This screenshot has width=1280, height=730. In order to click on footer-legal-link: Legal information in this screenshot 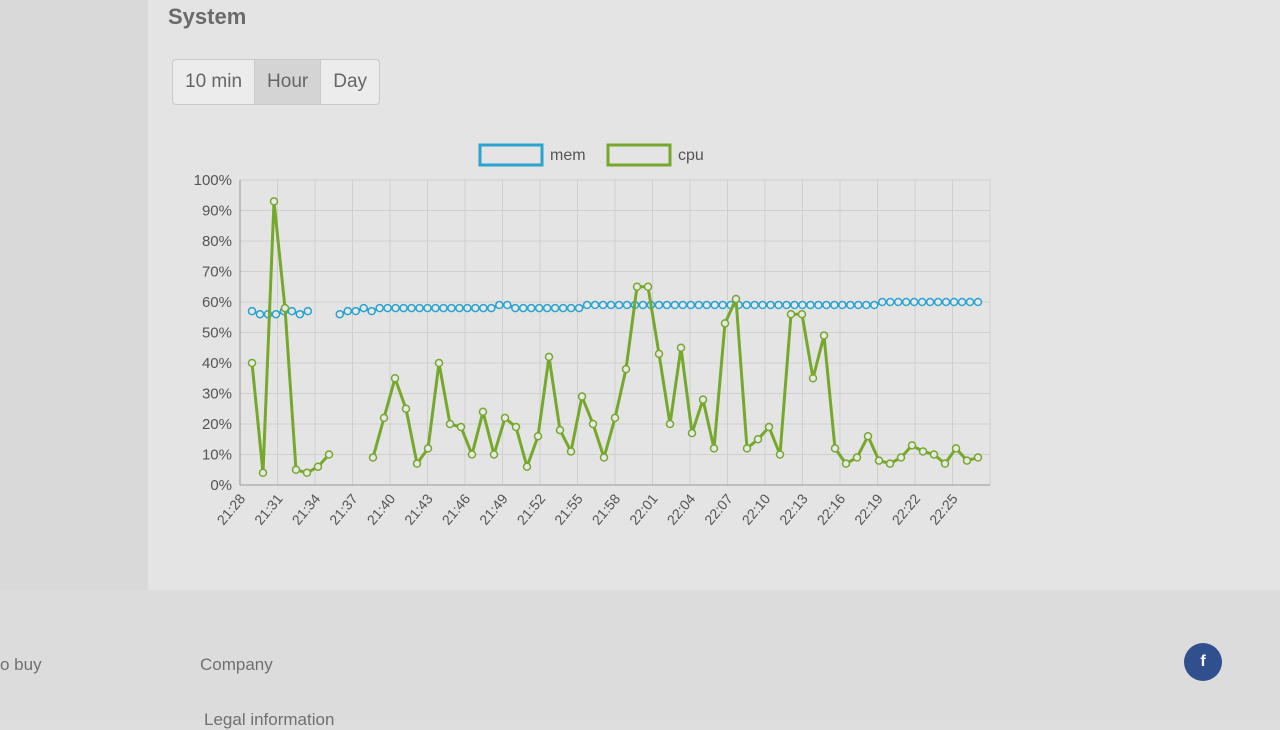, I will do `click(269, 719)`.